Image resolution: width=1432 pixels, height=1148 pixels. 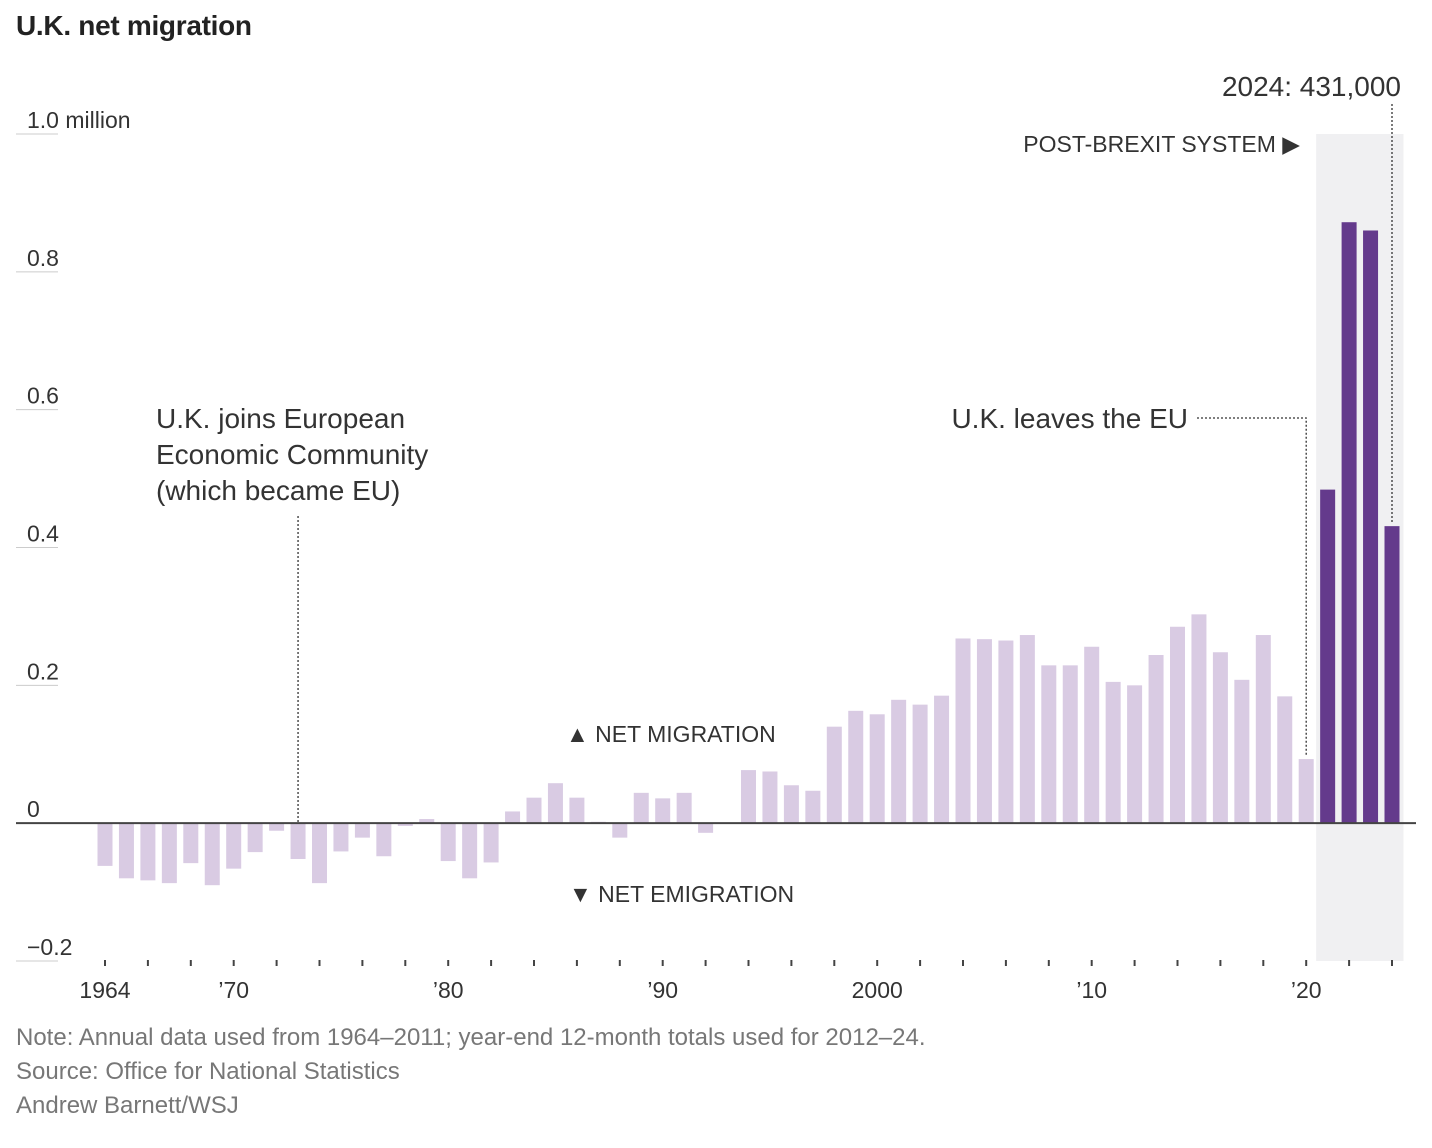 What do you see at coordinates (49, 947) in the screenshot?
I see `y-tick-label: −0.2` at bounding box center [49, 947].